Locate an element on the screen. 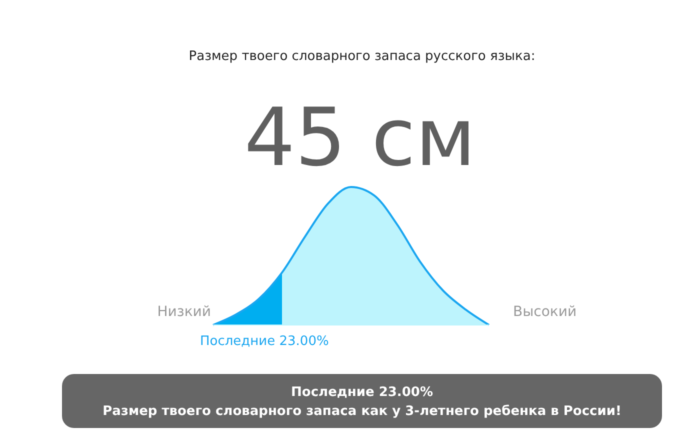 The height and width of the screenshot is (440, 699). text: Низкий is located at coordinates (184, 312).